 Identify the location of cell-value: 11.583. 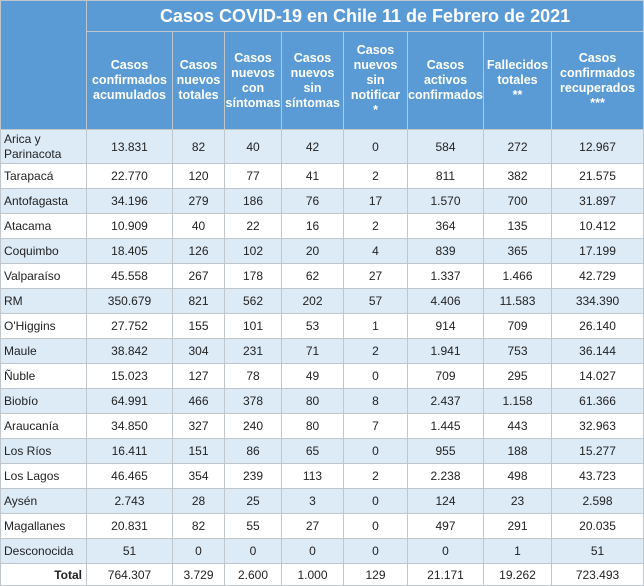
(517, 301).